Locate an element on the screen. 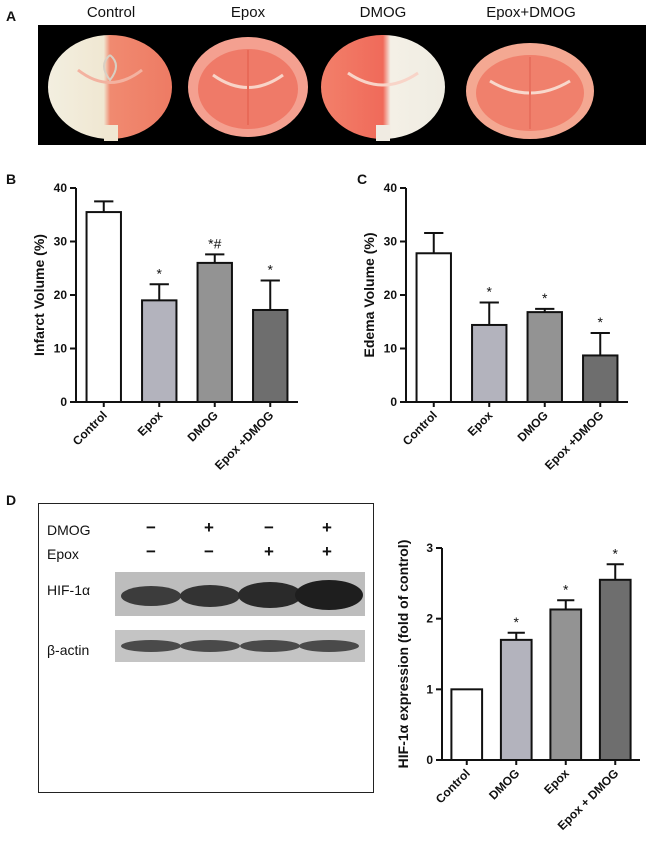  y-tick-label: 2 is located at coordinates (429, 619).